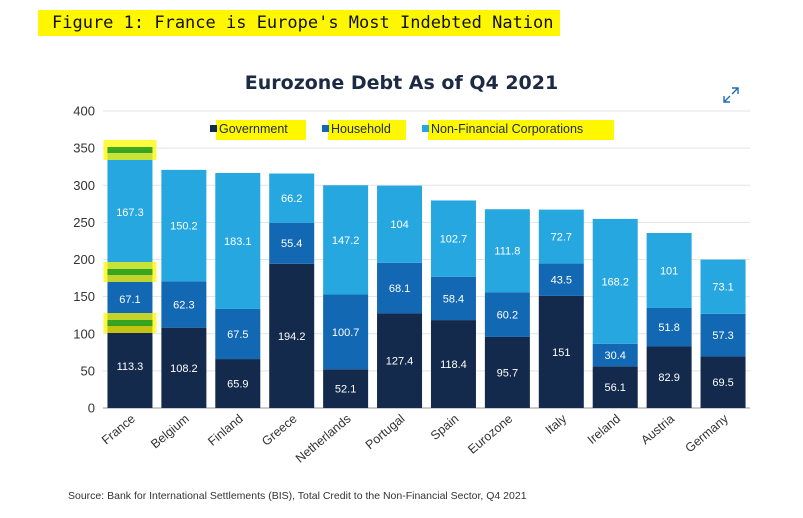 The image size is (803, 518). What do you see at coordinates (225, 430) in the screenshot?
I see `x-tick-label: Finland` at bounding box center [225, 430].